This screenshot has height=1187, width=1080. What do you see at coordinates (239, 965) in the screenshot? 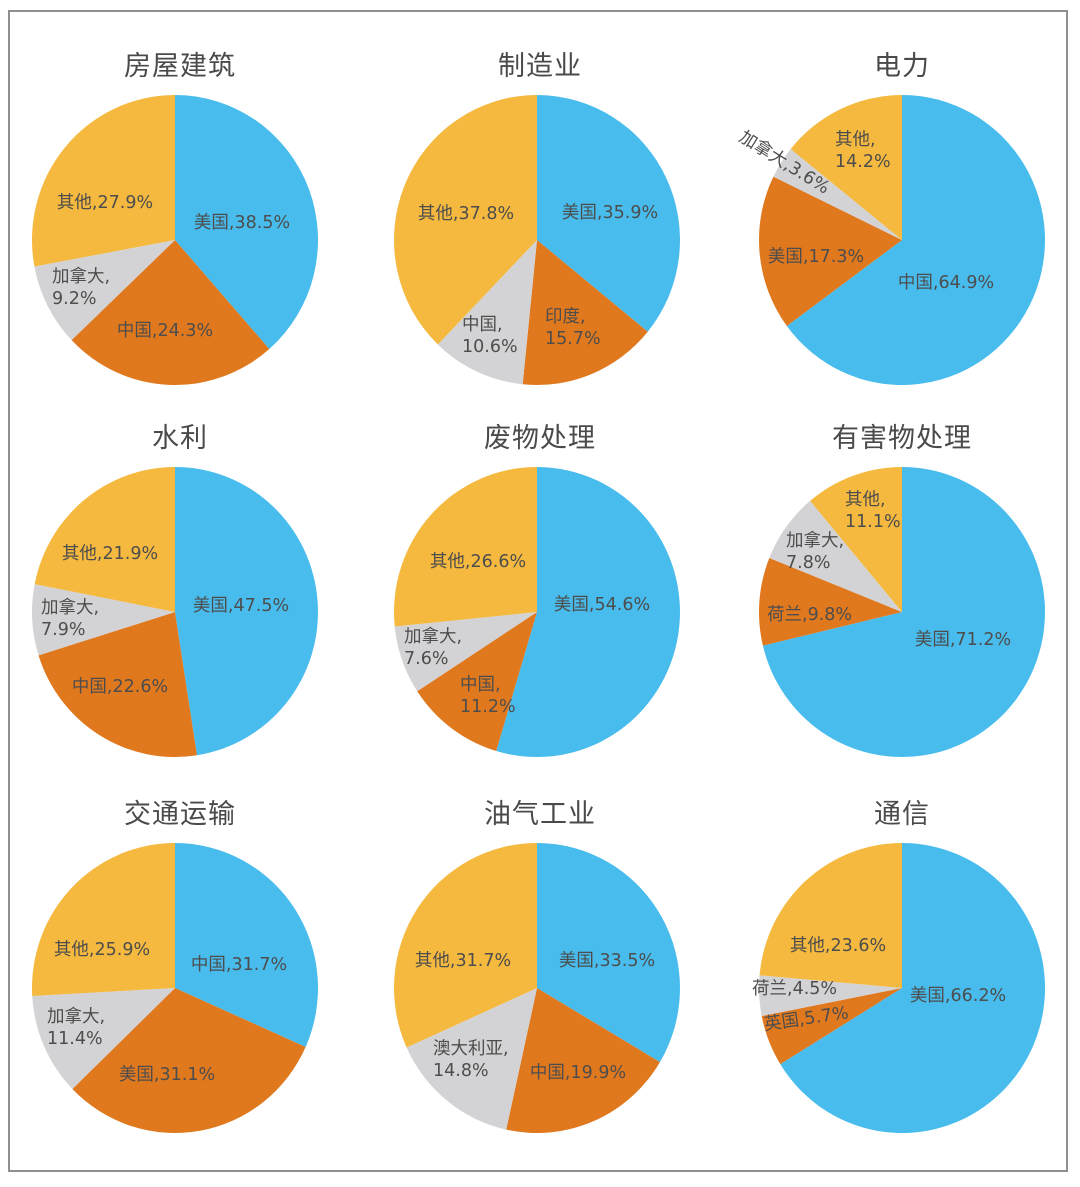
I see `slice-label: 中国,31.7%` at bounding box center [239, 965].